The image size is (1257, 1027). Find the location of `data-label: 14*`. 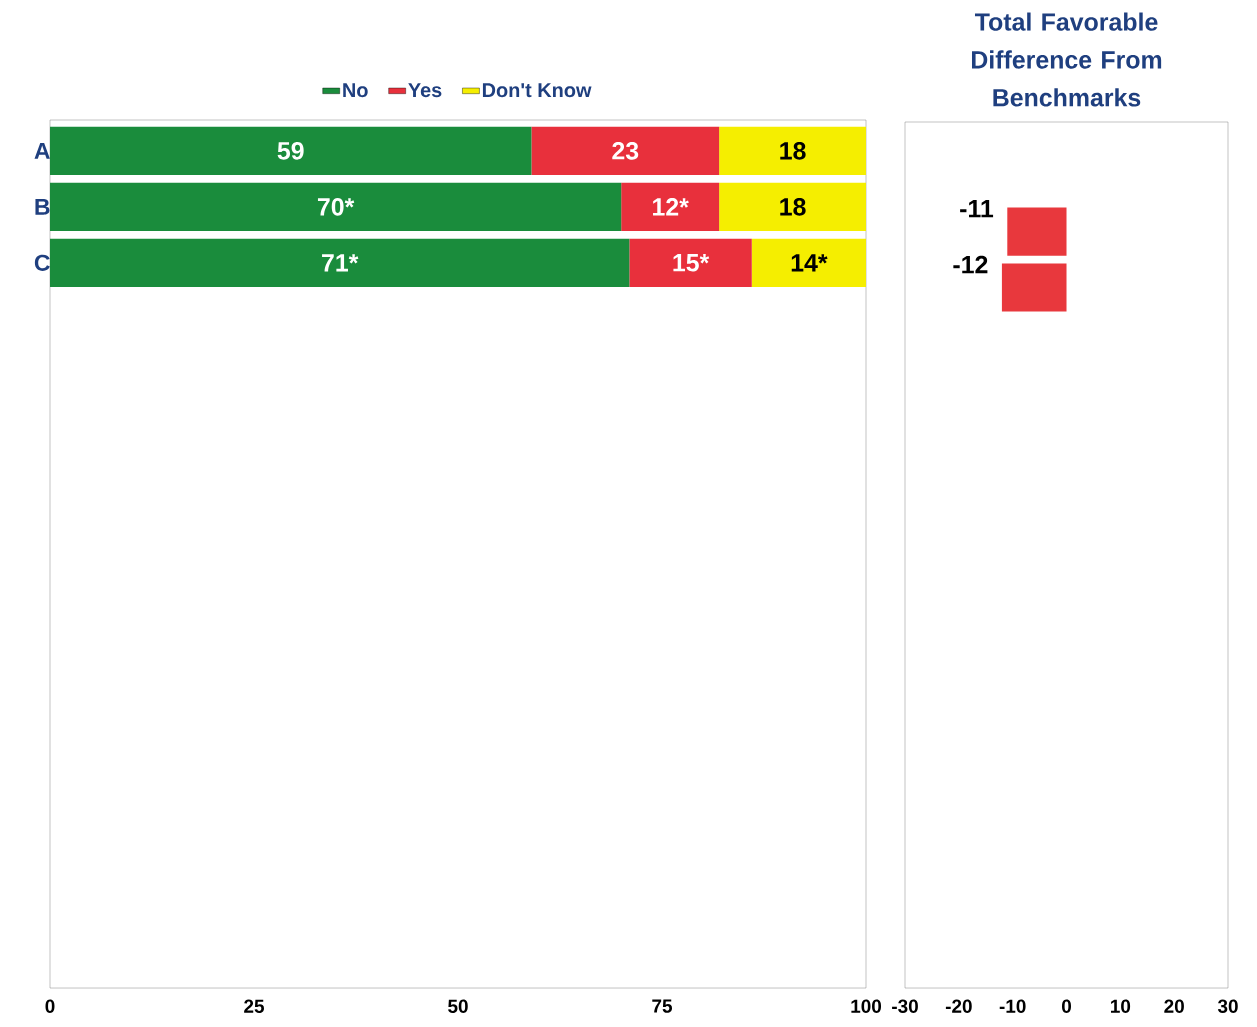

data-label: 14* is located at coordinates (809, 263).